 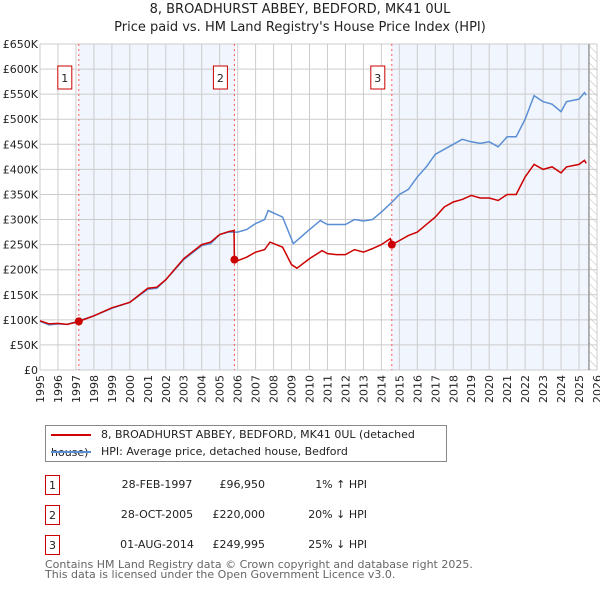 What do you see at coordinates (21, 194) in the screenshot?
I see `y-tick-label: £350K` at bounding box center [21, 194].